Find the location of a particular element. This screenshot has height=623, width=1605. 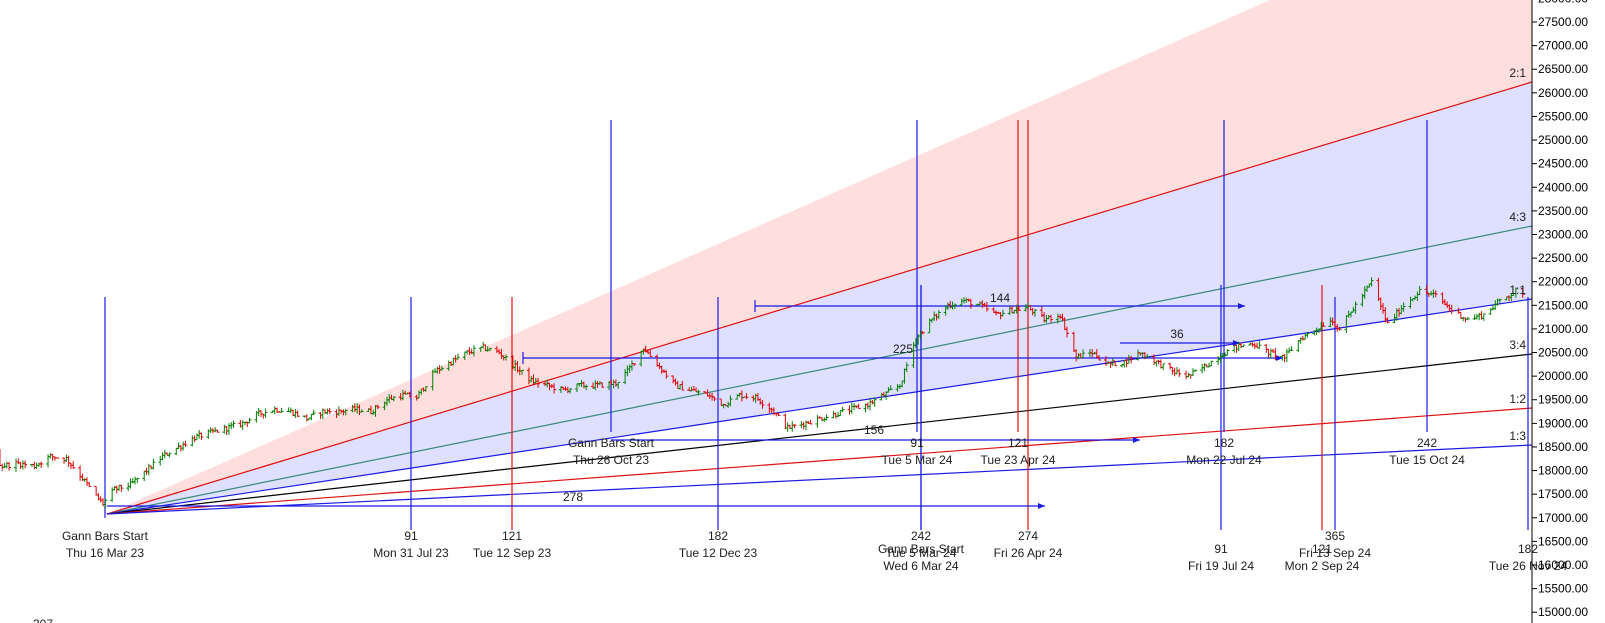

price-axis-tick-label: 24000.00 is located at coordinates (1563, 187).